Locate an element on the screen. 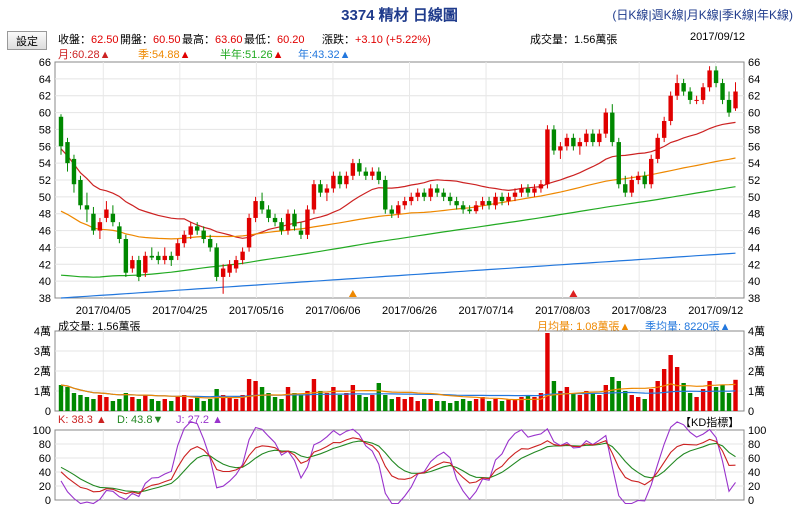 This screenshot has height=508, width=799. price-ytick-right: 48 is located at coordinates (754, 215).